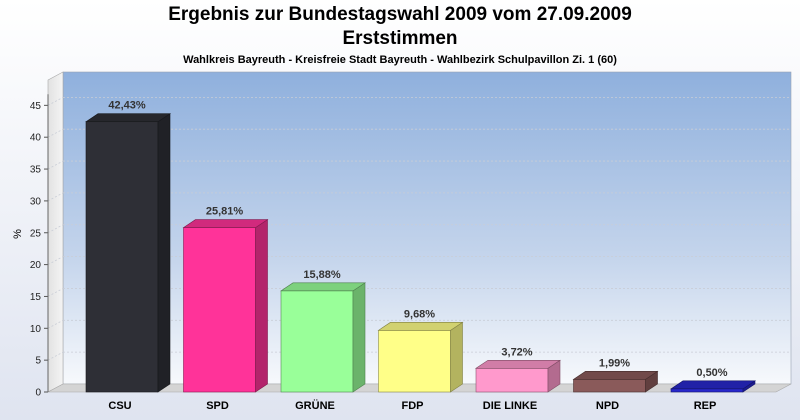 The image size is (800, 420). What do you see at coordinates (607, 406) in the screenshot?
I see `x-tick-label: NPD` at bounding box center [607, 406].